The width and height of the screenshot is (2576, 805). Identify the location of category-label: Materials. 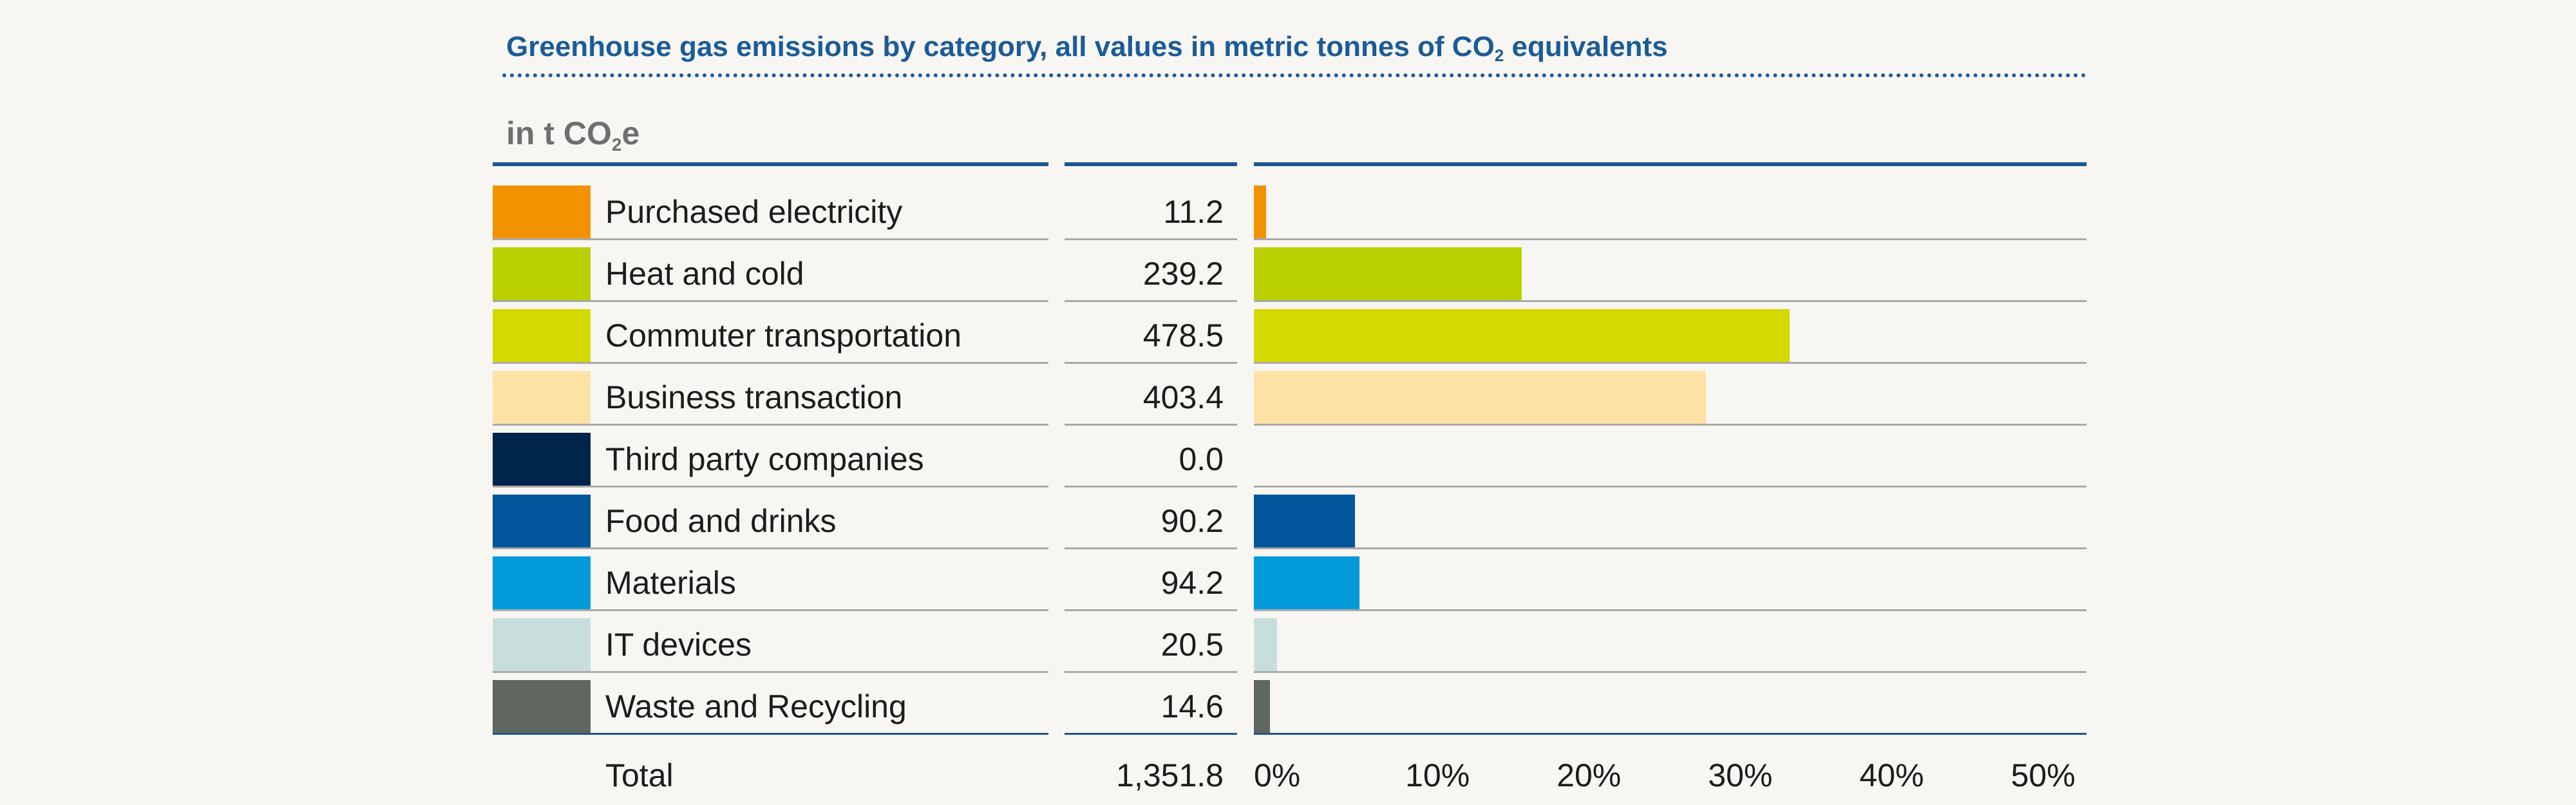
(670, 583).